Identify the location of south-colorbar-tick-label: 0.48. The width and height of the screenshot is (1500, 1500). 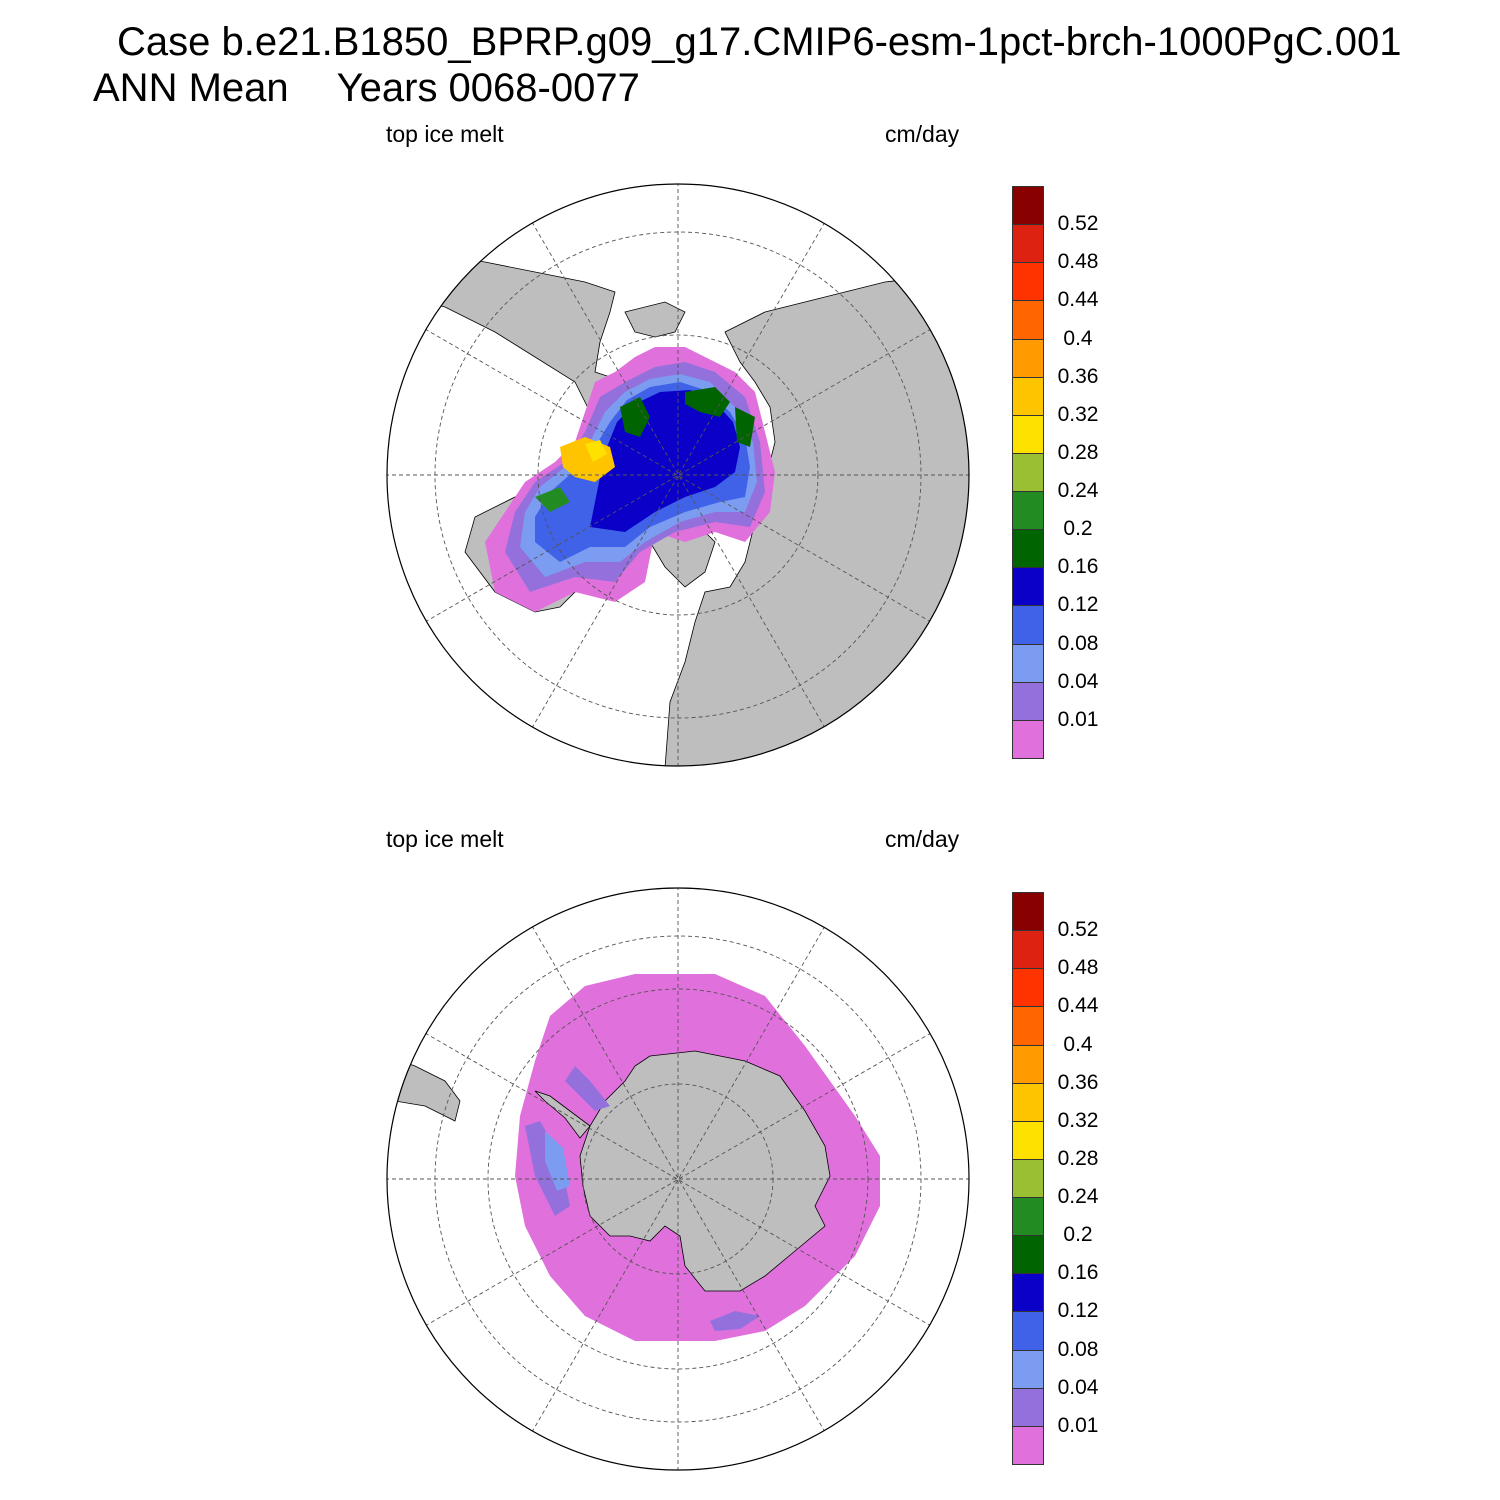
(1078, 968).